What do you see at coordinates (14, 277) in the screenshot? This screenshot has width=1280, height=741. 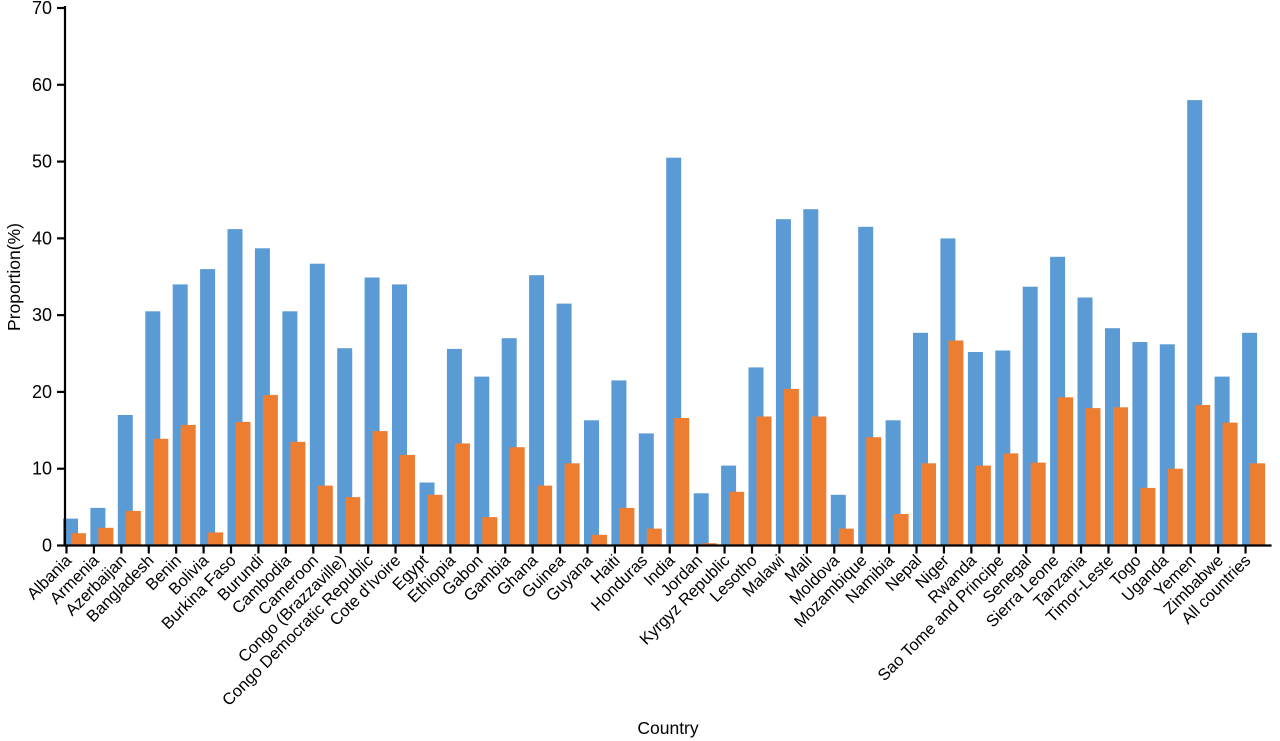 I see `y-axis-title: Proportion(%)` at bounding box center [14, 277].